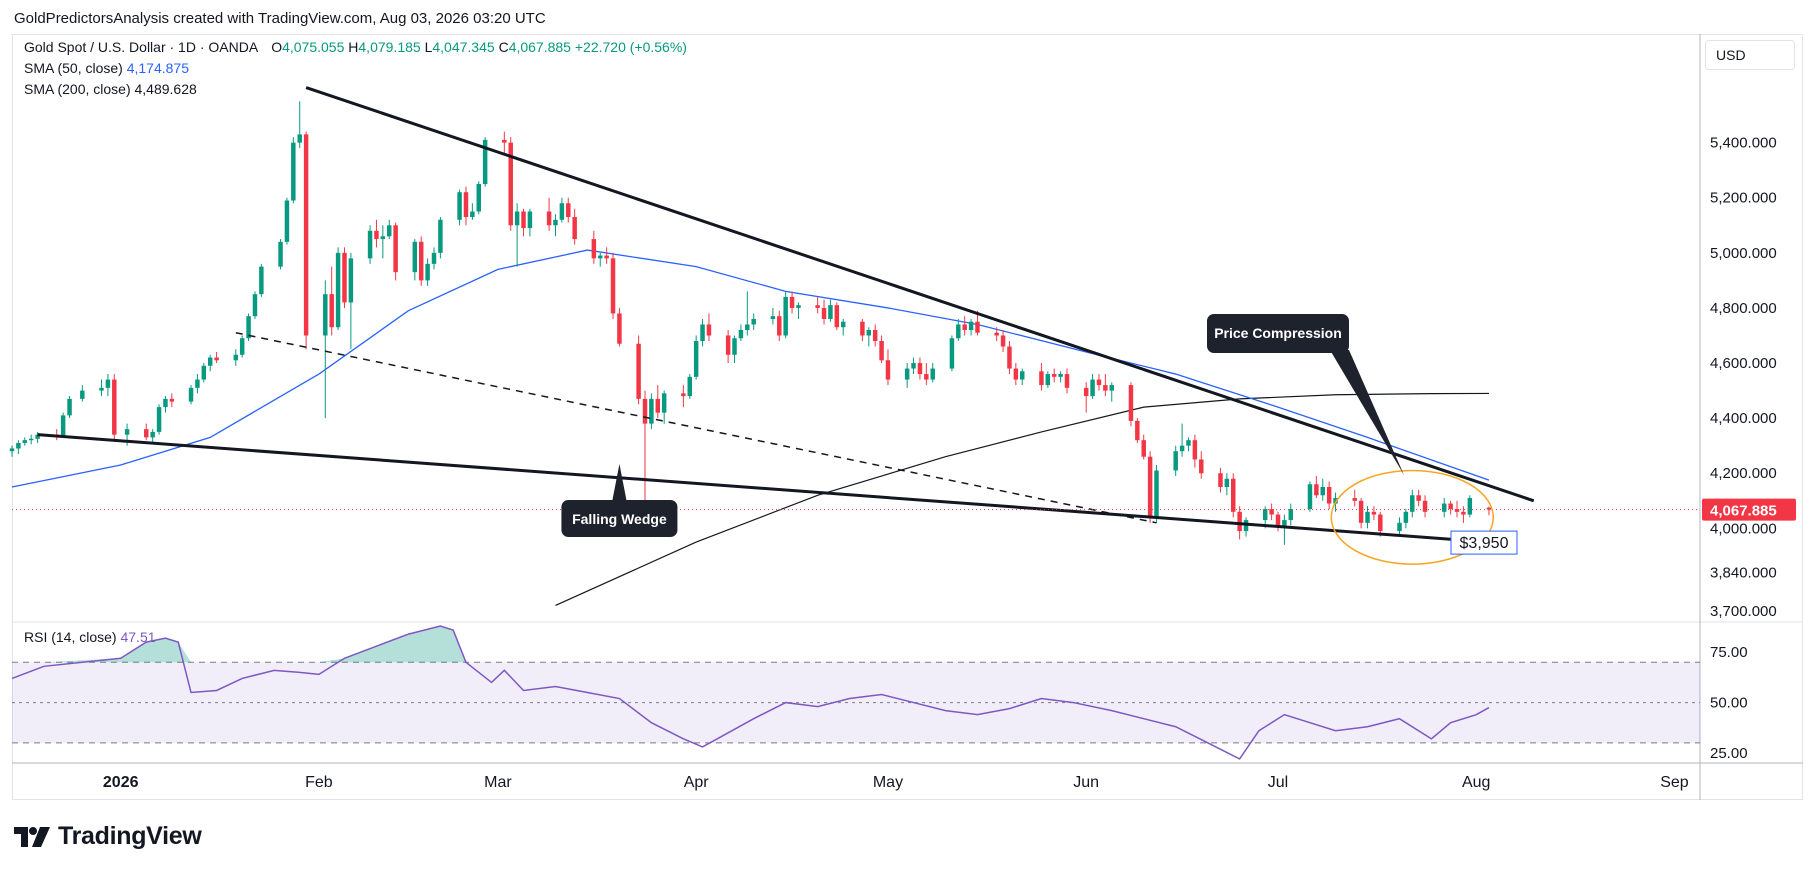  Describe the element at coordinates (1022, 499) in the screenshot. I see `sma200-path` at that location.